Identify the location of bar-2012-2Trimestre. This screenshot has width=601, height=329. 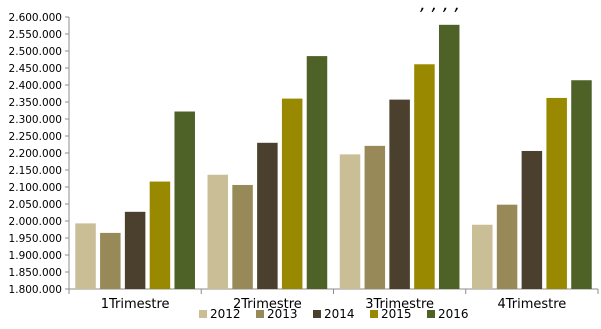
(218, 231).